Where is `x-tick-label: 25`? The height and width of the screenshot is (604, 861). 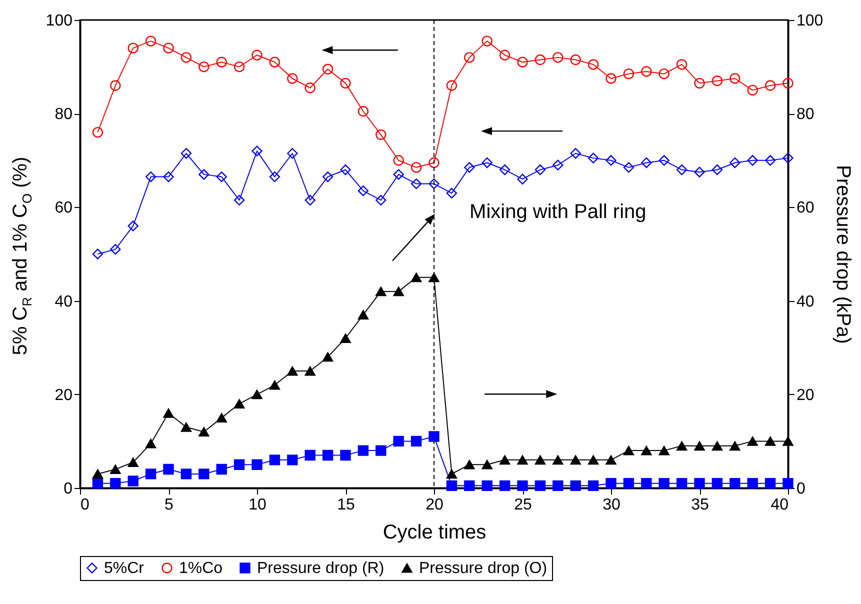 x-tick-label: 25 is located at coordinates (523, 505).